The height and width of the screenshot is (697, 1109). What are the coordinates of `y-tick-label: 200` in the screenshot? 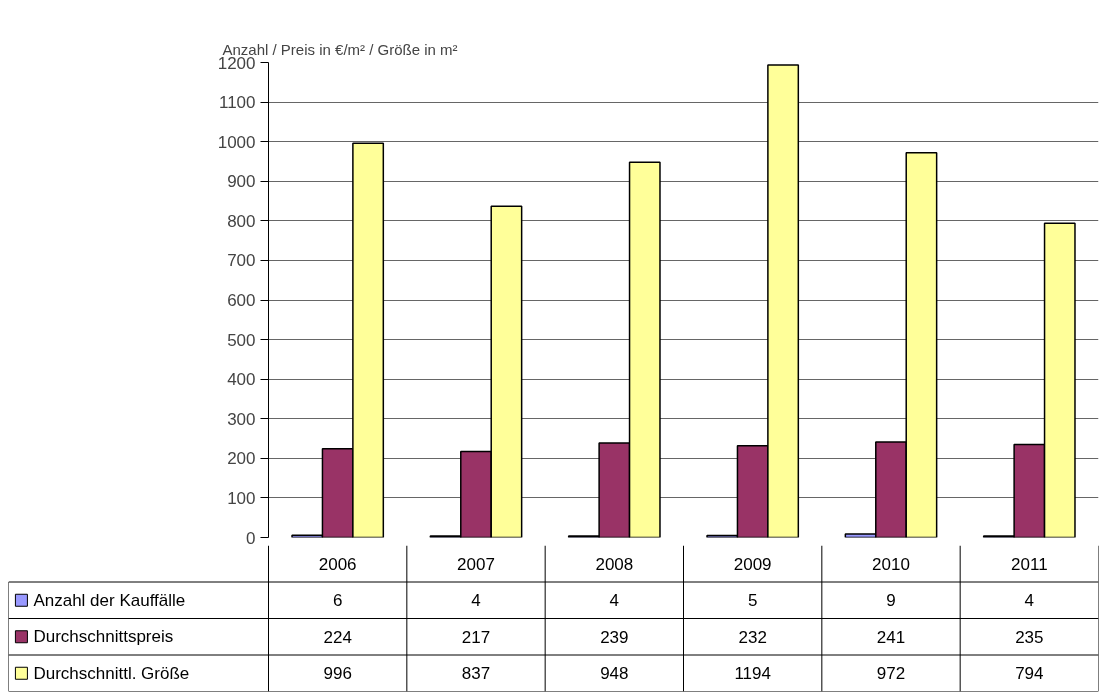 It's located at (241, 459).